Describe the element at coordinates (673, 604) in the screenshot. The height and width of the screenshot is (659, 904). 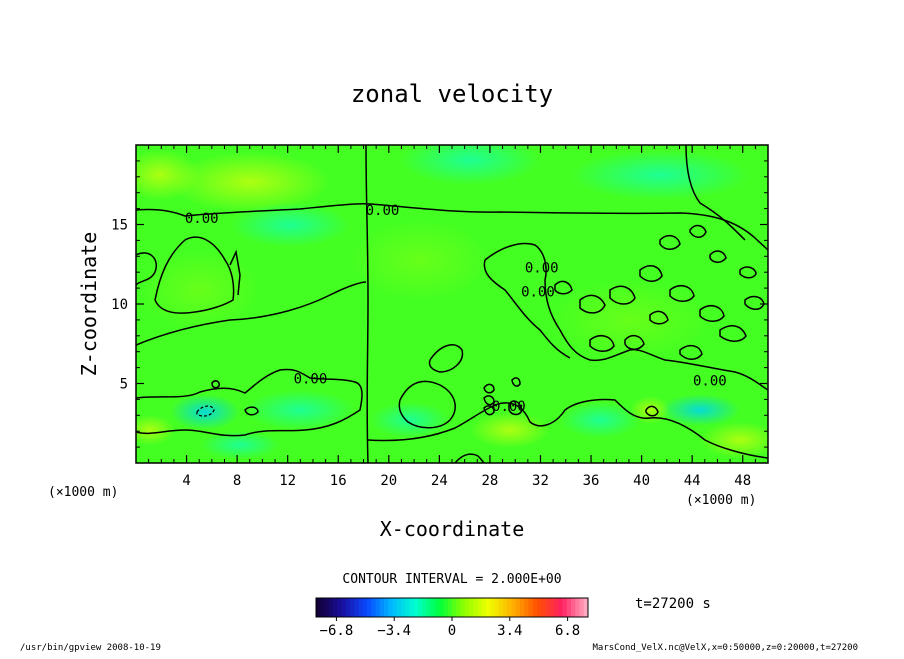
I see `time-label: t=27200 s` at that location.